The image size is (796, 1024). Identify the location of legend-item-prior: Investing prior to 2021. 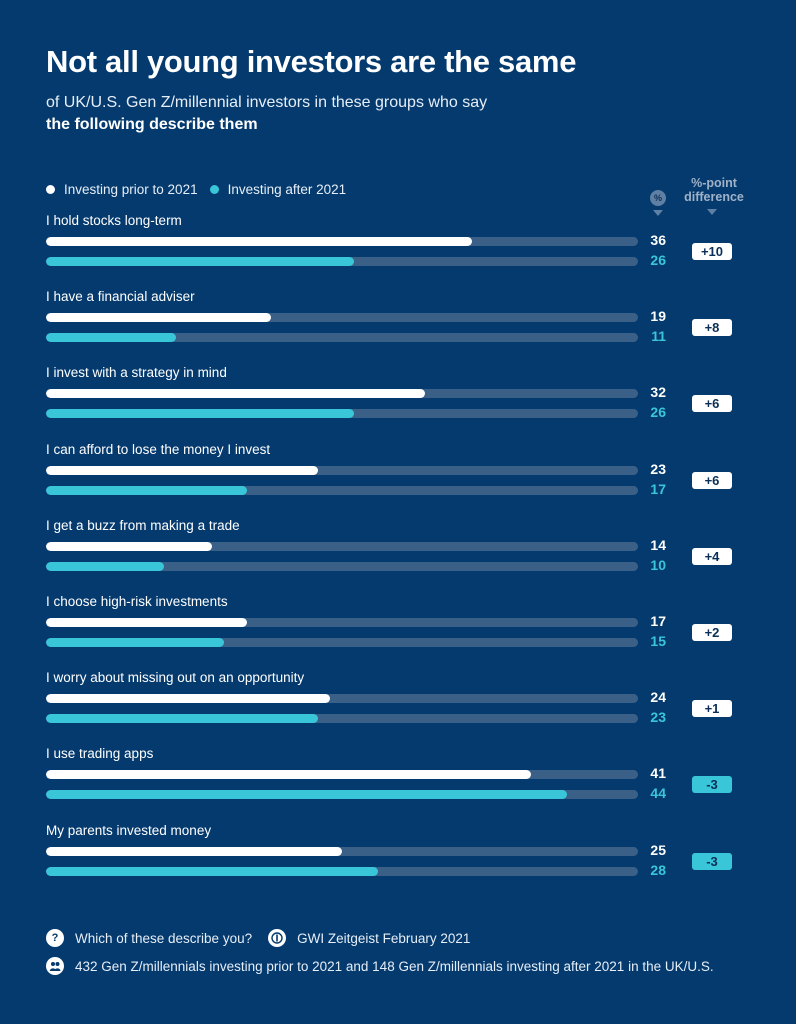
(122, 189).